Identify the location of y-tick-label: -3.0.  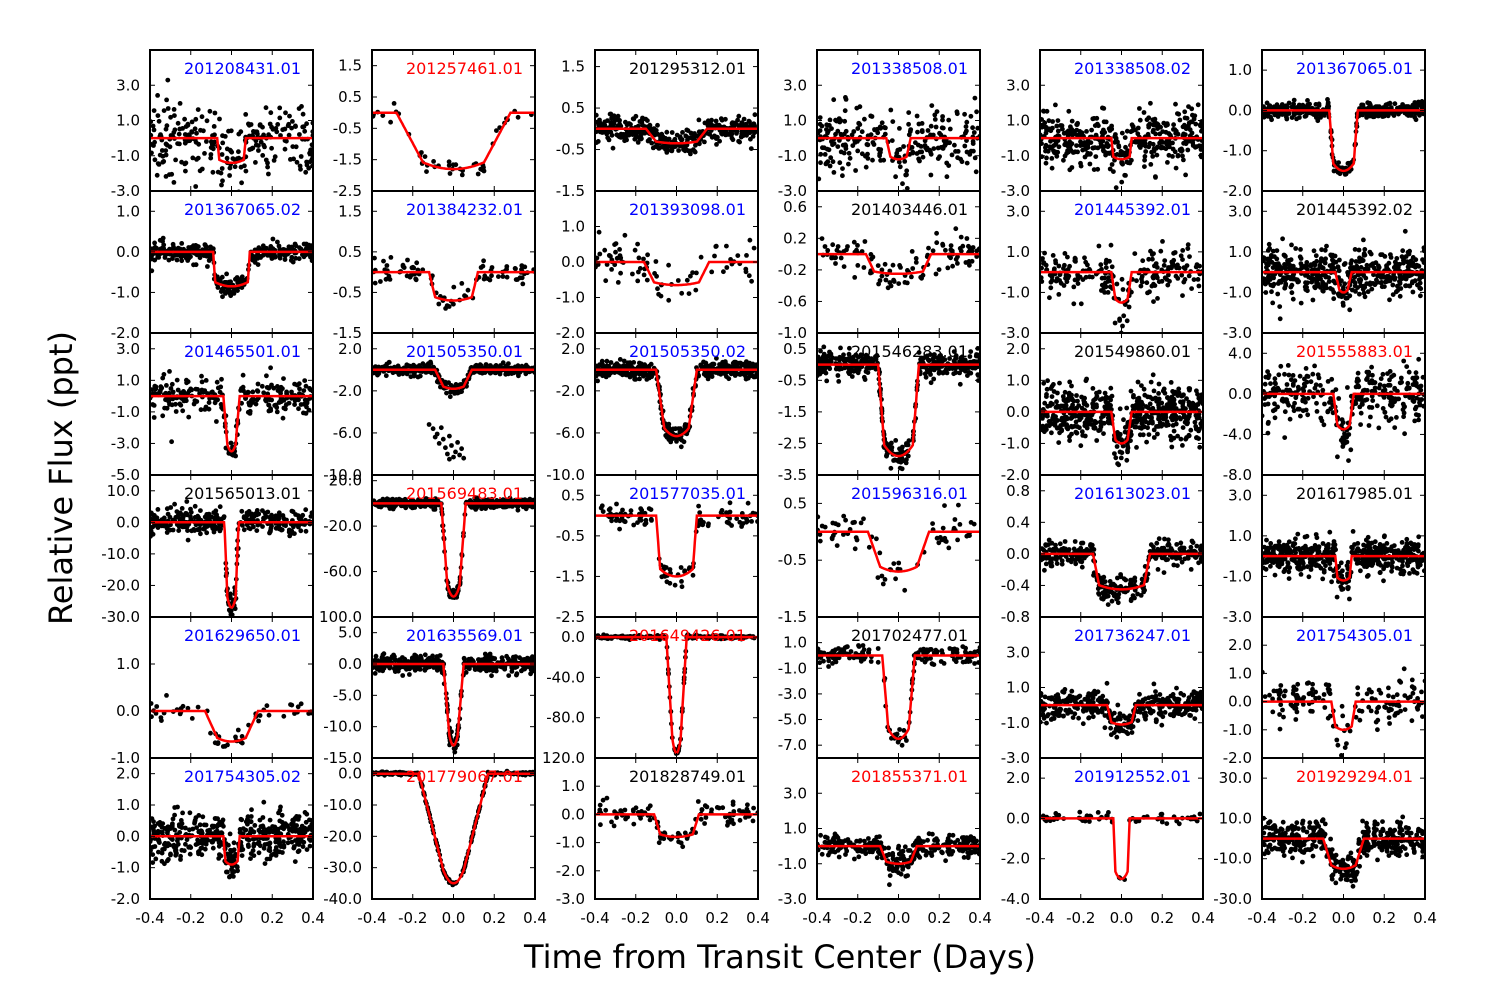
(1015, 333).